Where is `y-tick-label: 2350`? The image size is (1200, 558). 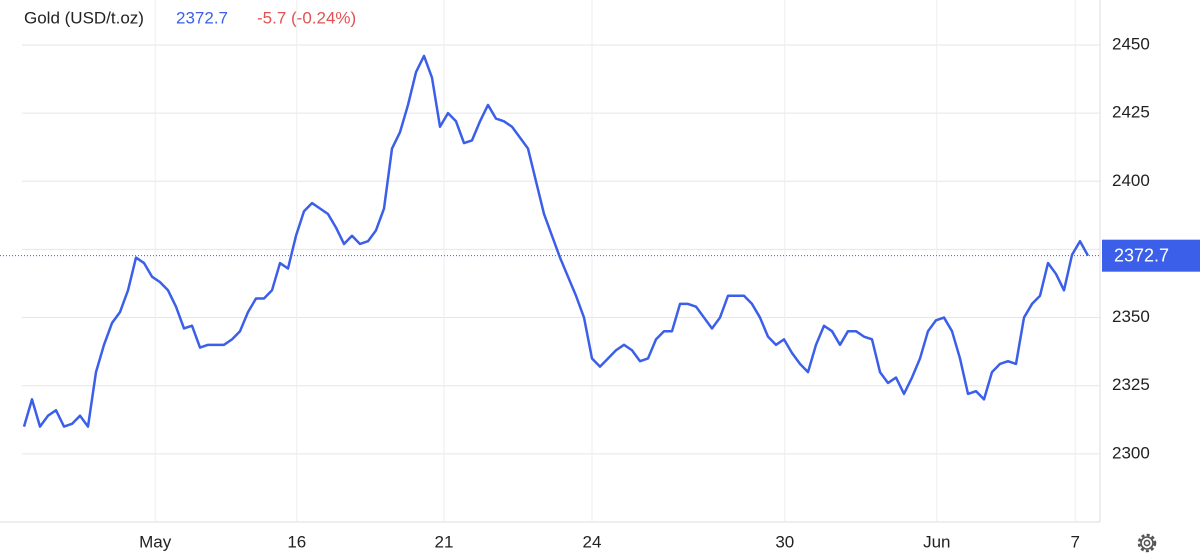
y-tick-label: 2350 is located at coordinates (1131, 316).